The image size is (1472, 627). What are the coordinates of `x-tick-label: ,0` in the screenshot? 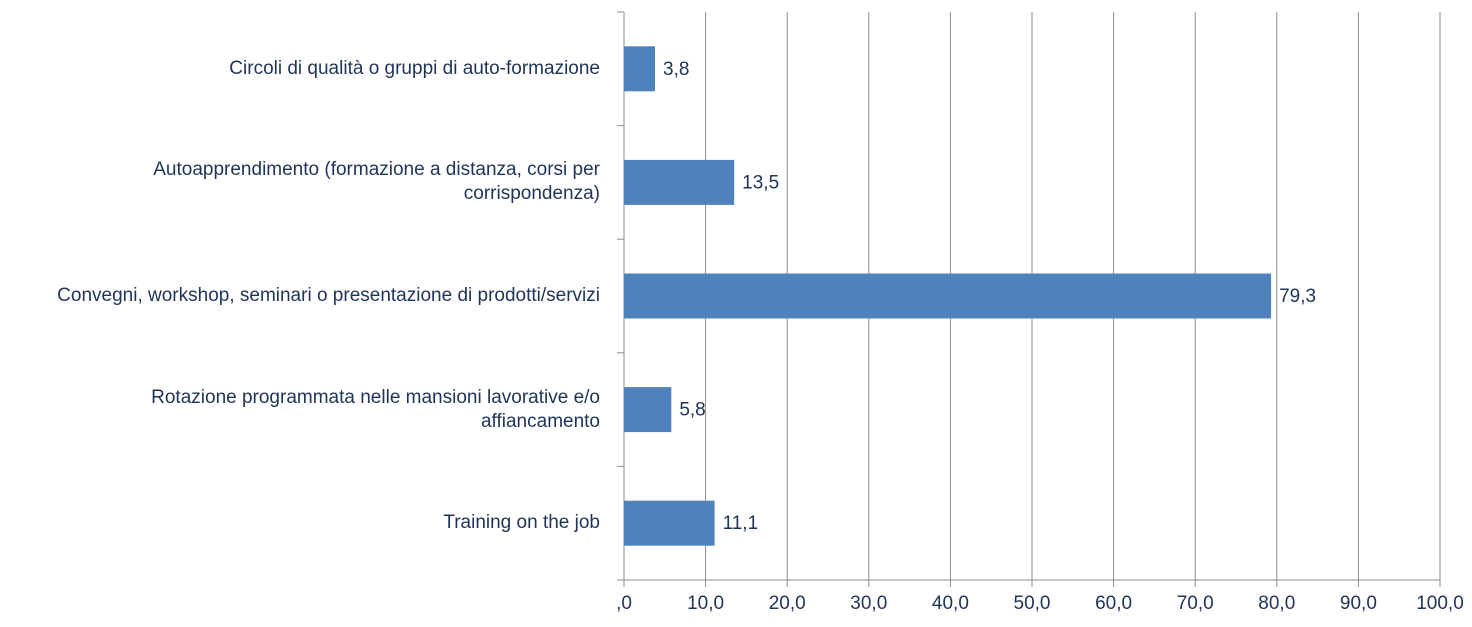 It's located at (624, 603).